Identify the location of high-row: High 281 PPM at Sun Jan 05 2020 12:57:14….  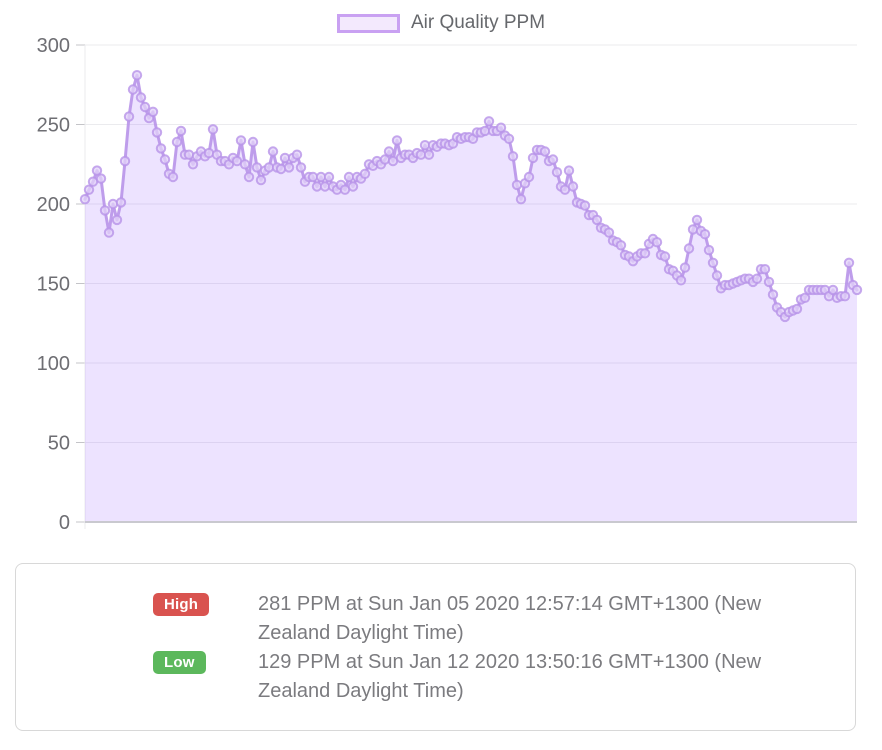
(435, 619).